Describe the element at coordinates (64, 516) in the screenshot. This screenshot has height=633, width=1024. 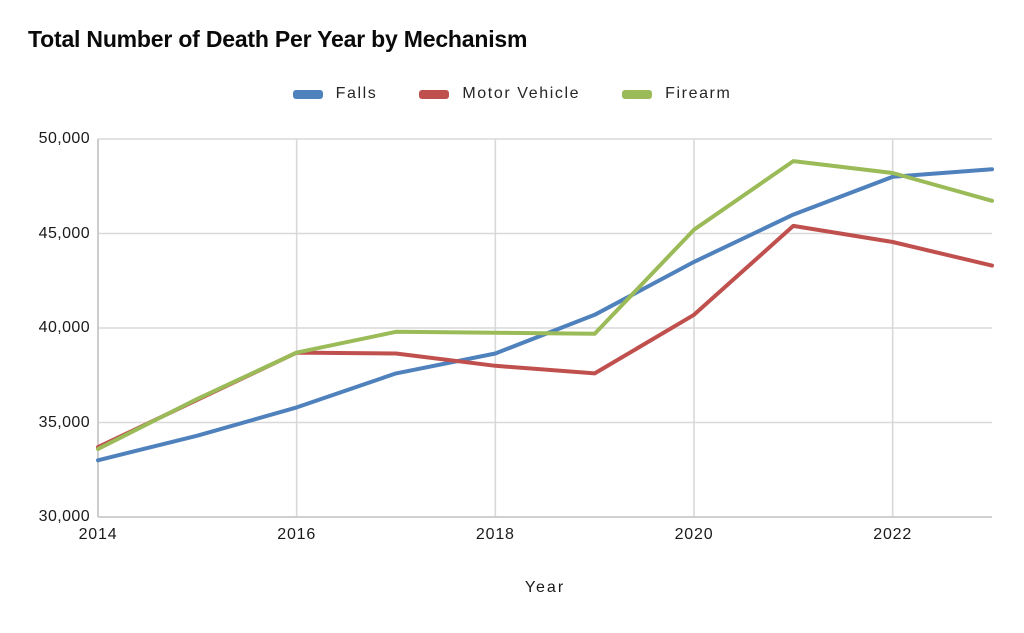
I see `y-tick-label: 30,000` at that location.